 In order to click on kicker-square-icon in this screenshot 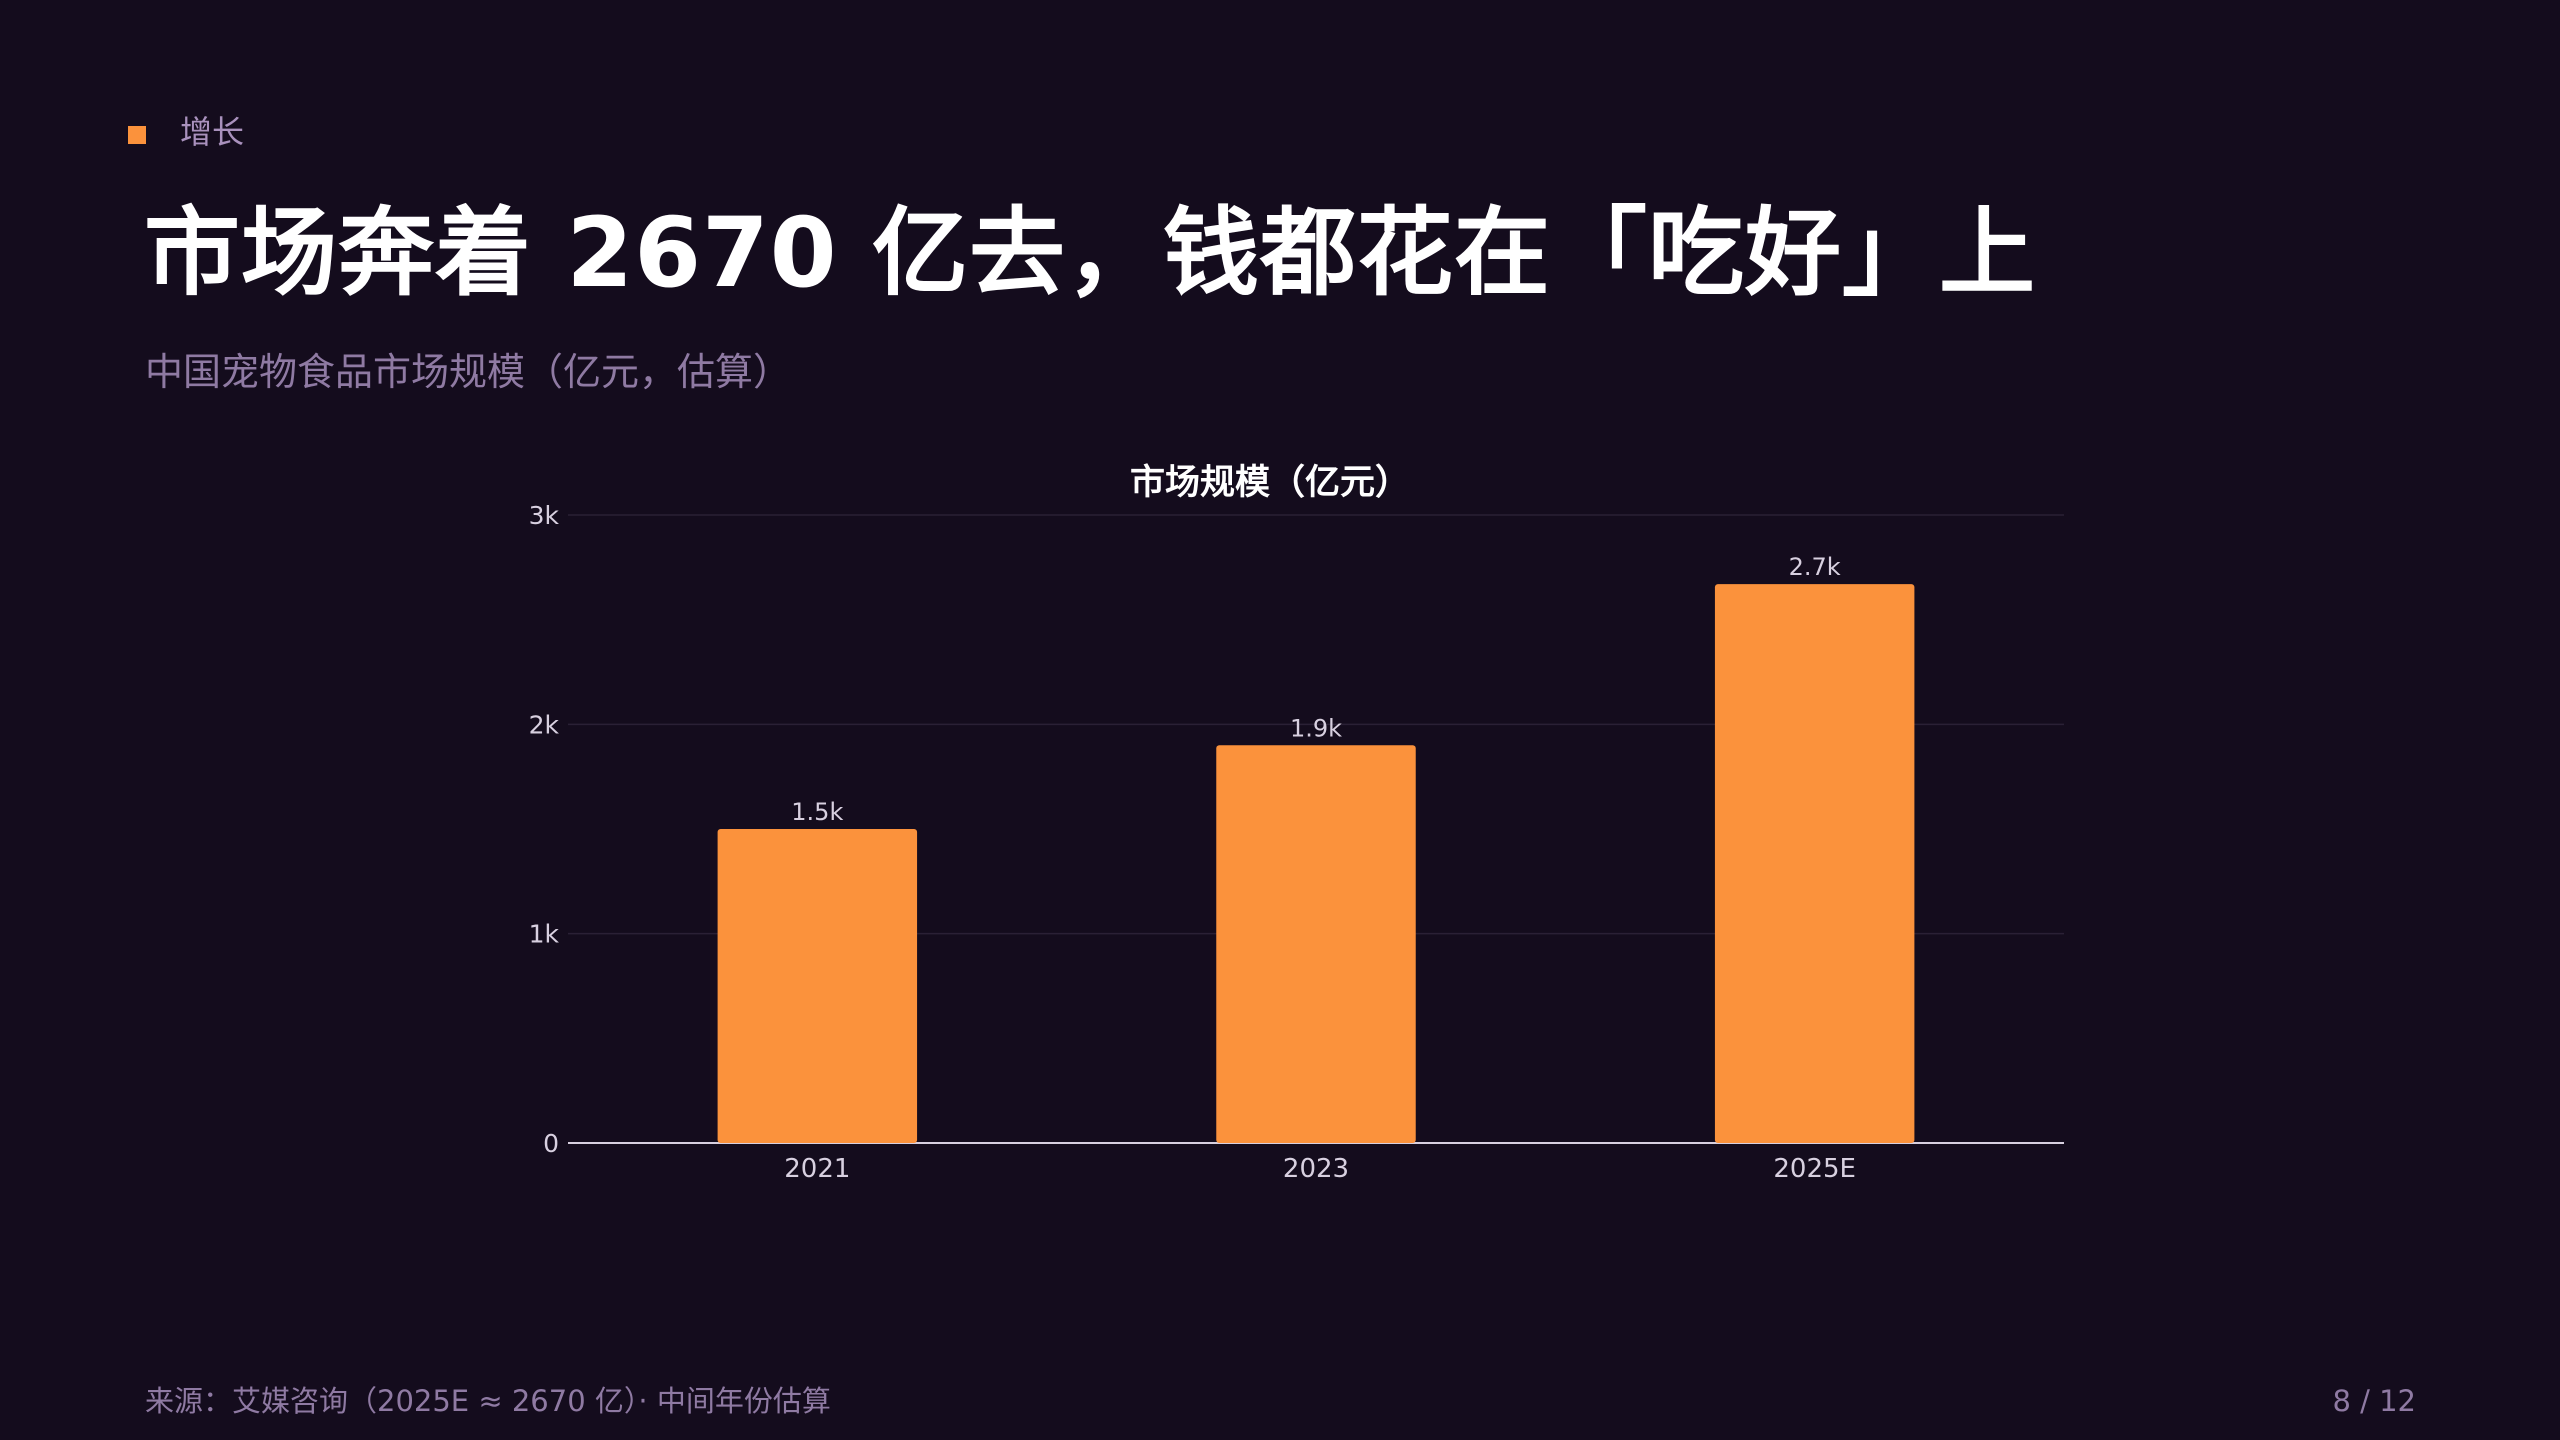, I will do `click(137, 135)`.